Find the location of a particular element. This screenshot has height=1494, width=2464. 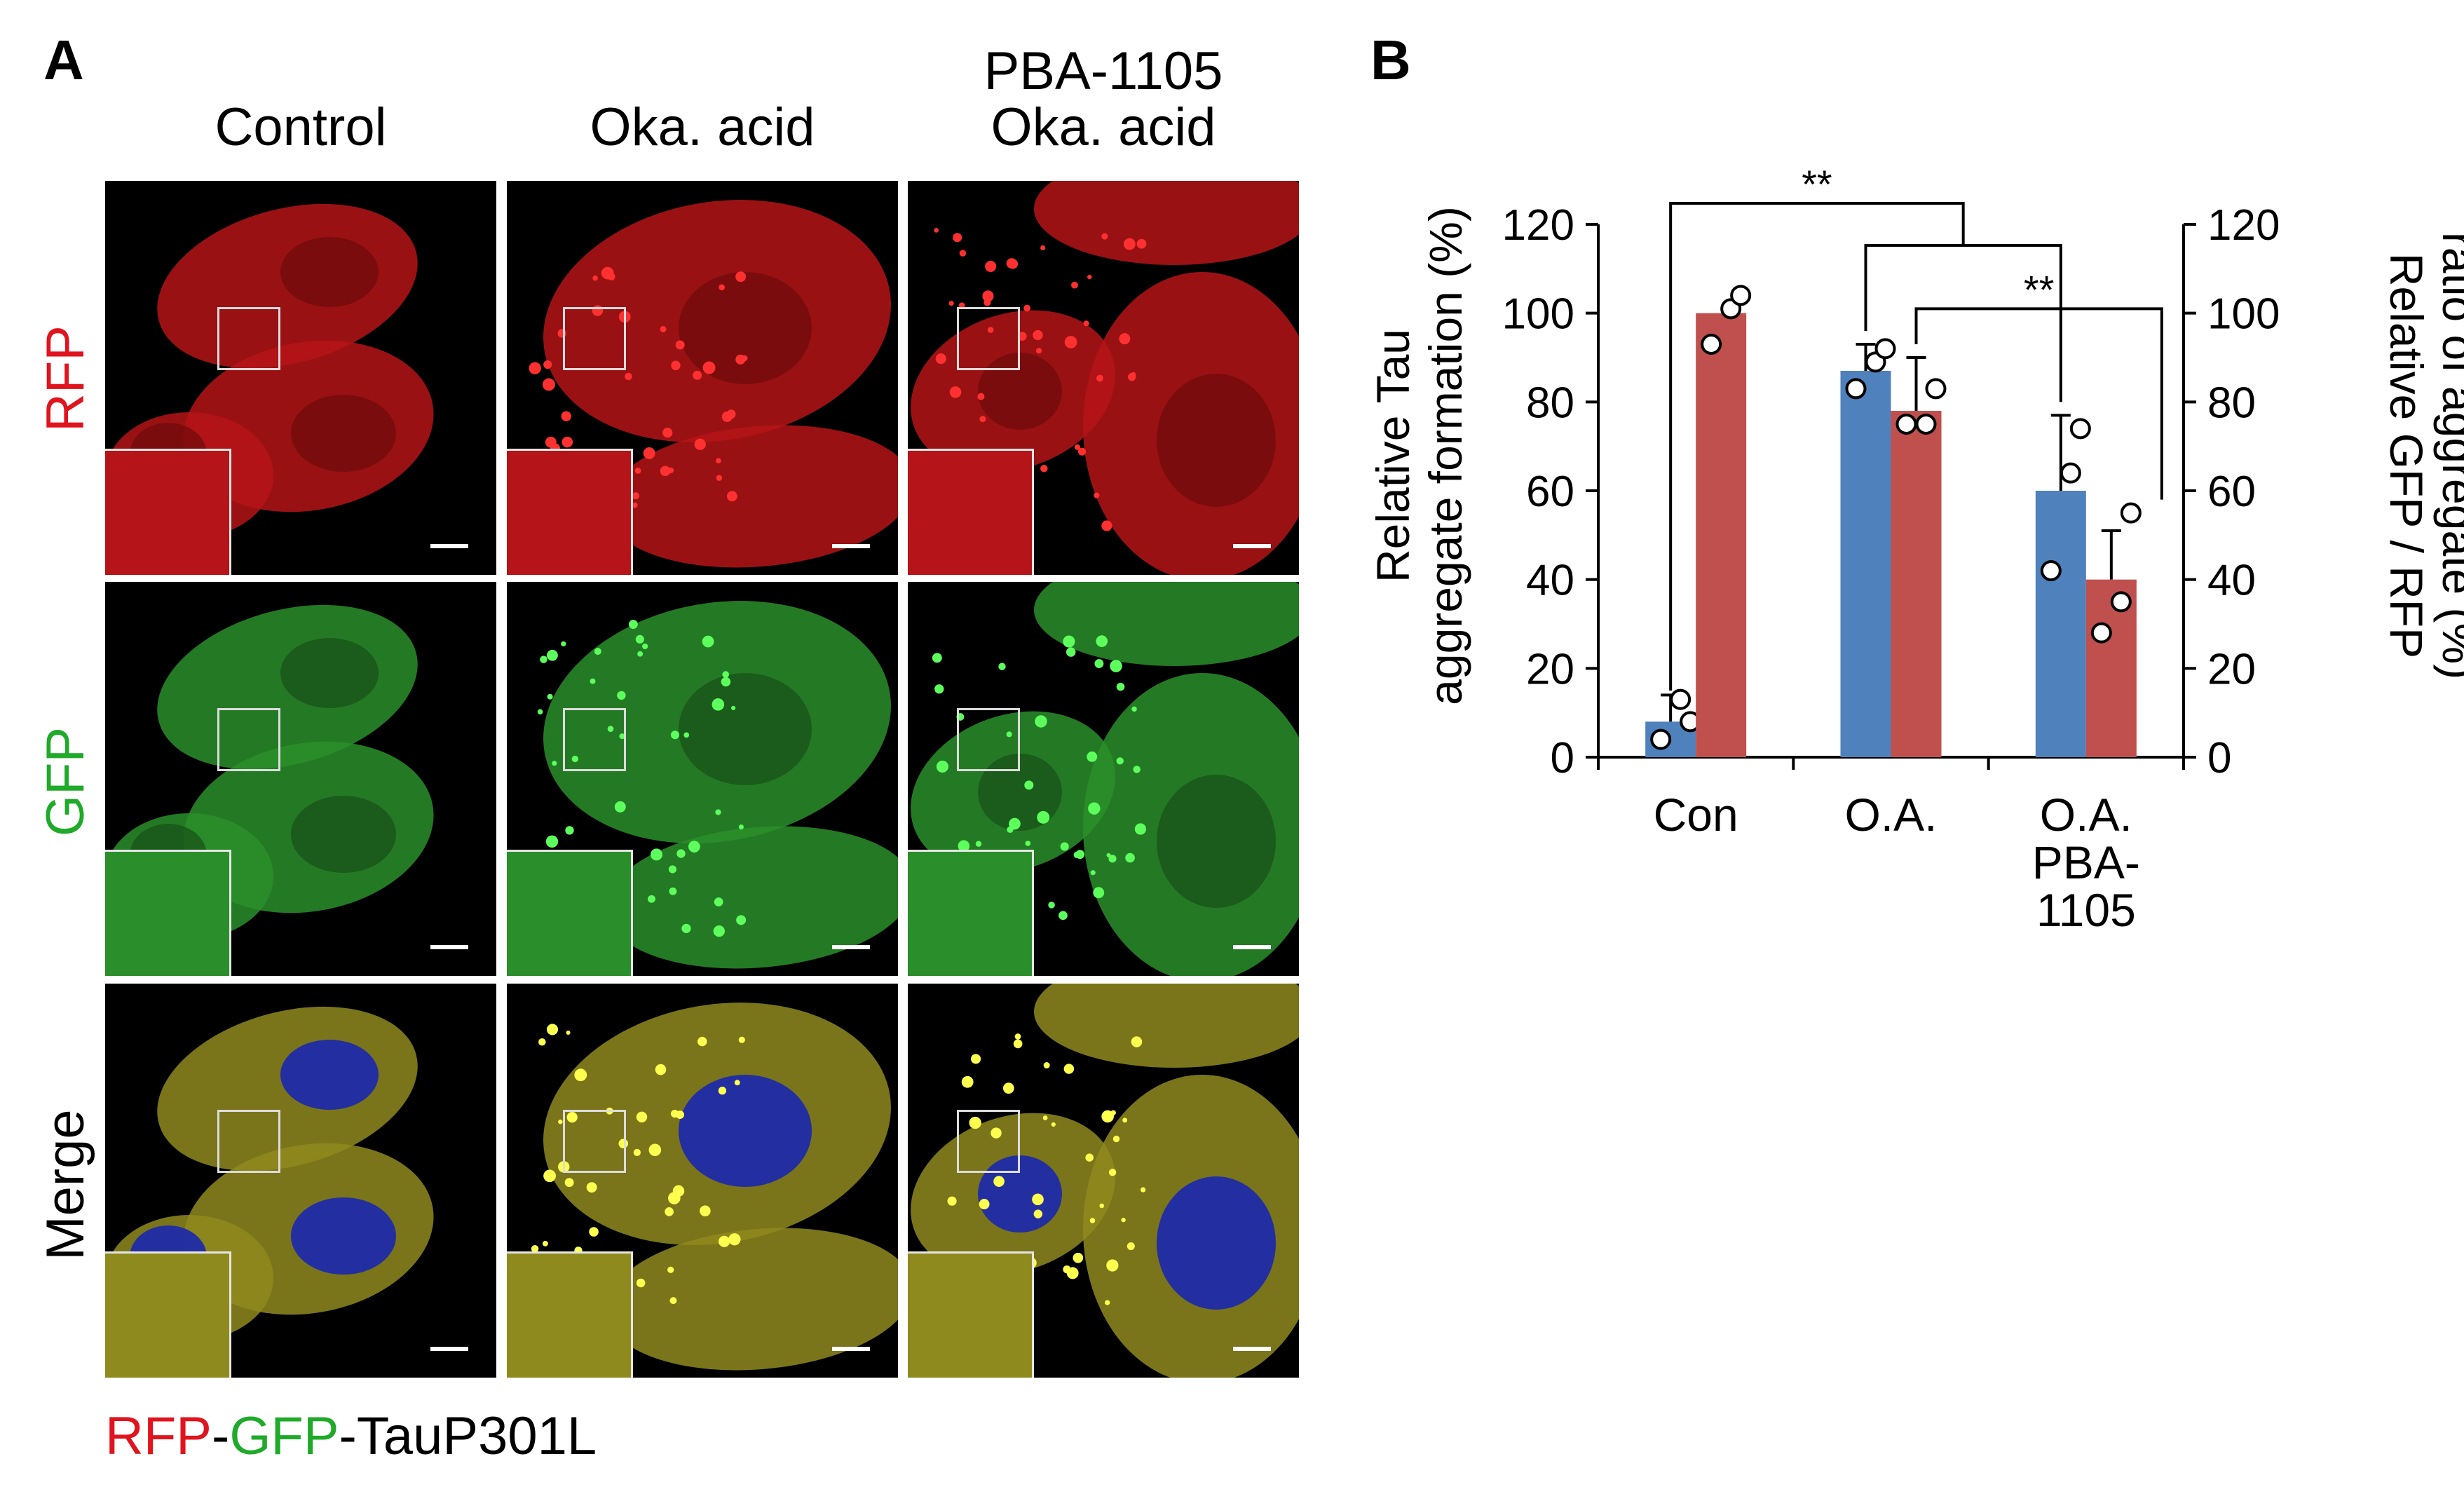

y-tick-label-left: 80 is located at coordinates (1550, 403).